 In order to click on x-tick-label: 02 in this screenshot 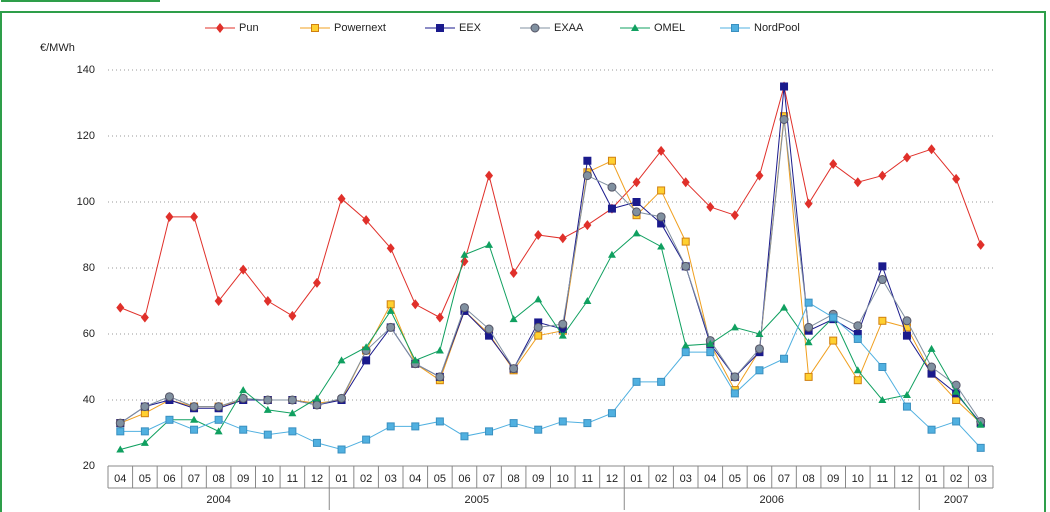, I will do `click(366, 479)`.